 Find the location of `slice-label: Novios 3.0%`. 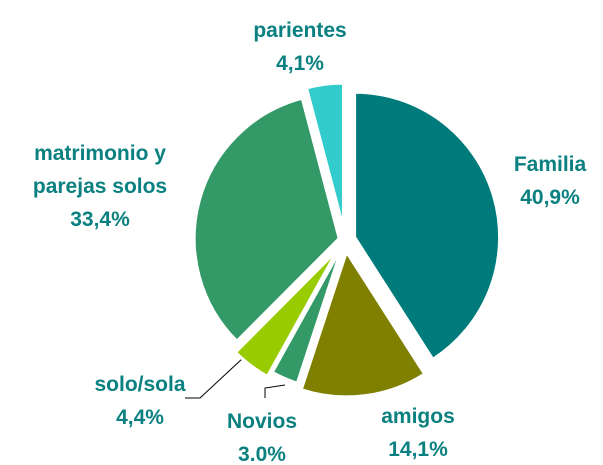

slice-label: Novios 3.0% is located at coordinates (262, 435).